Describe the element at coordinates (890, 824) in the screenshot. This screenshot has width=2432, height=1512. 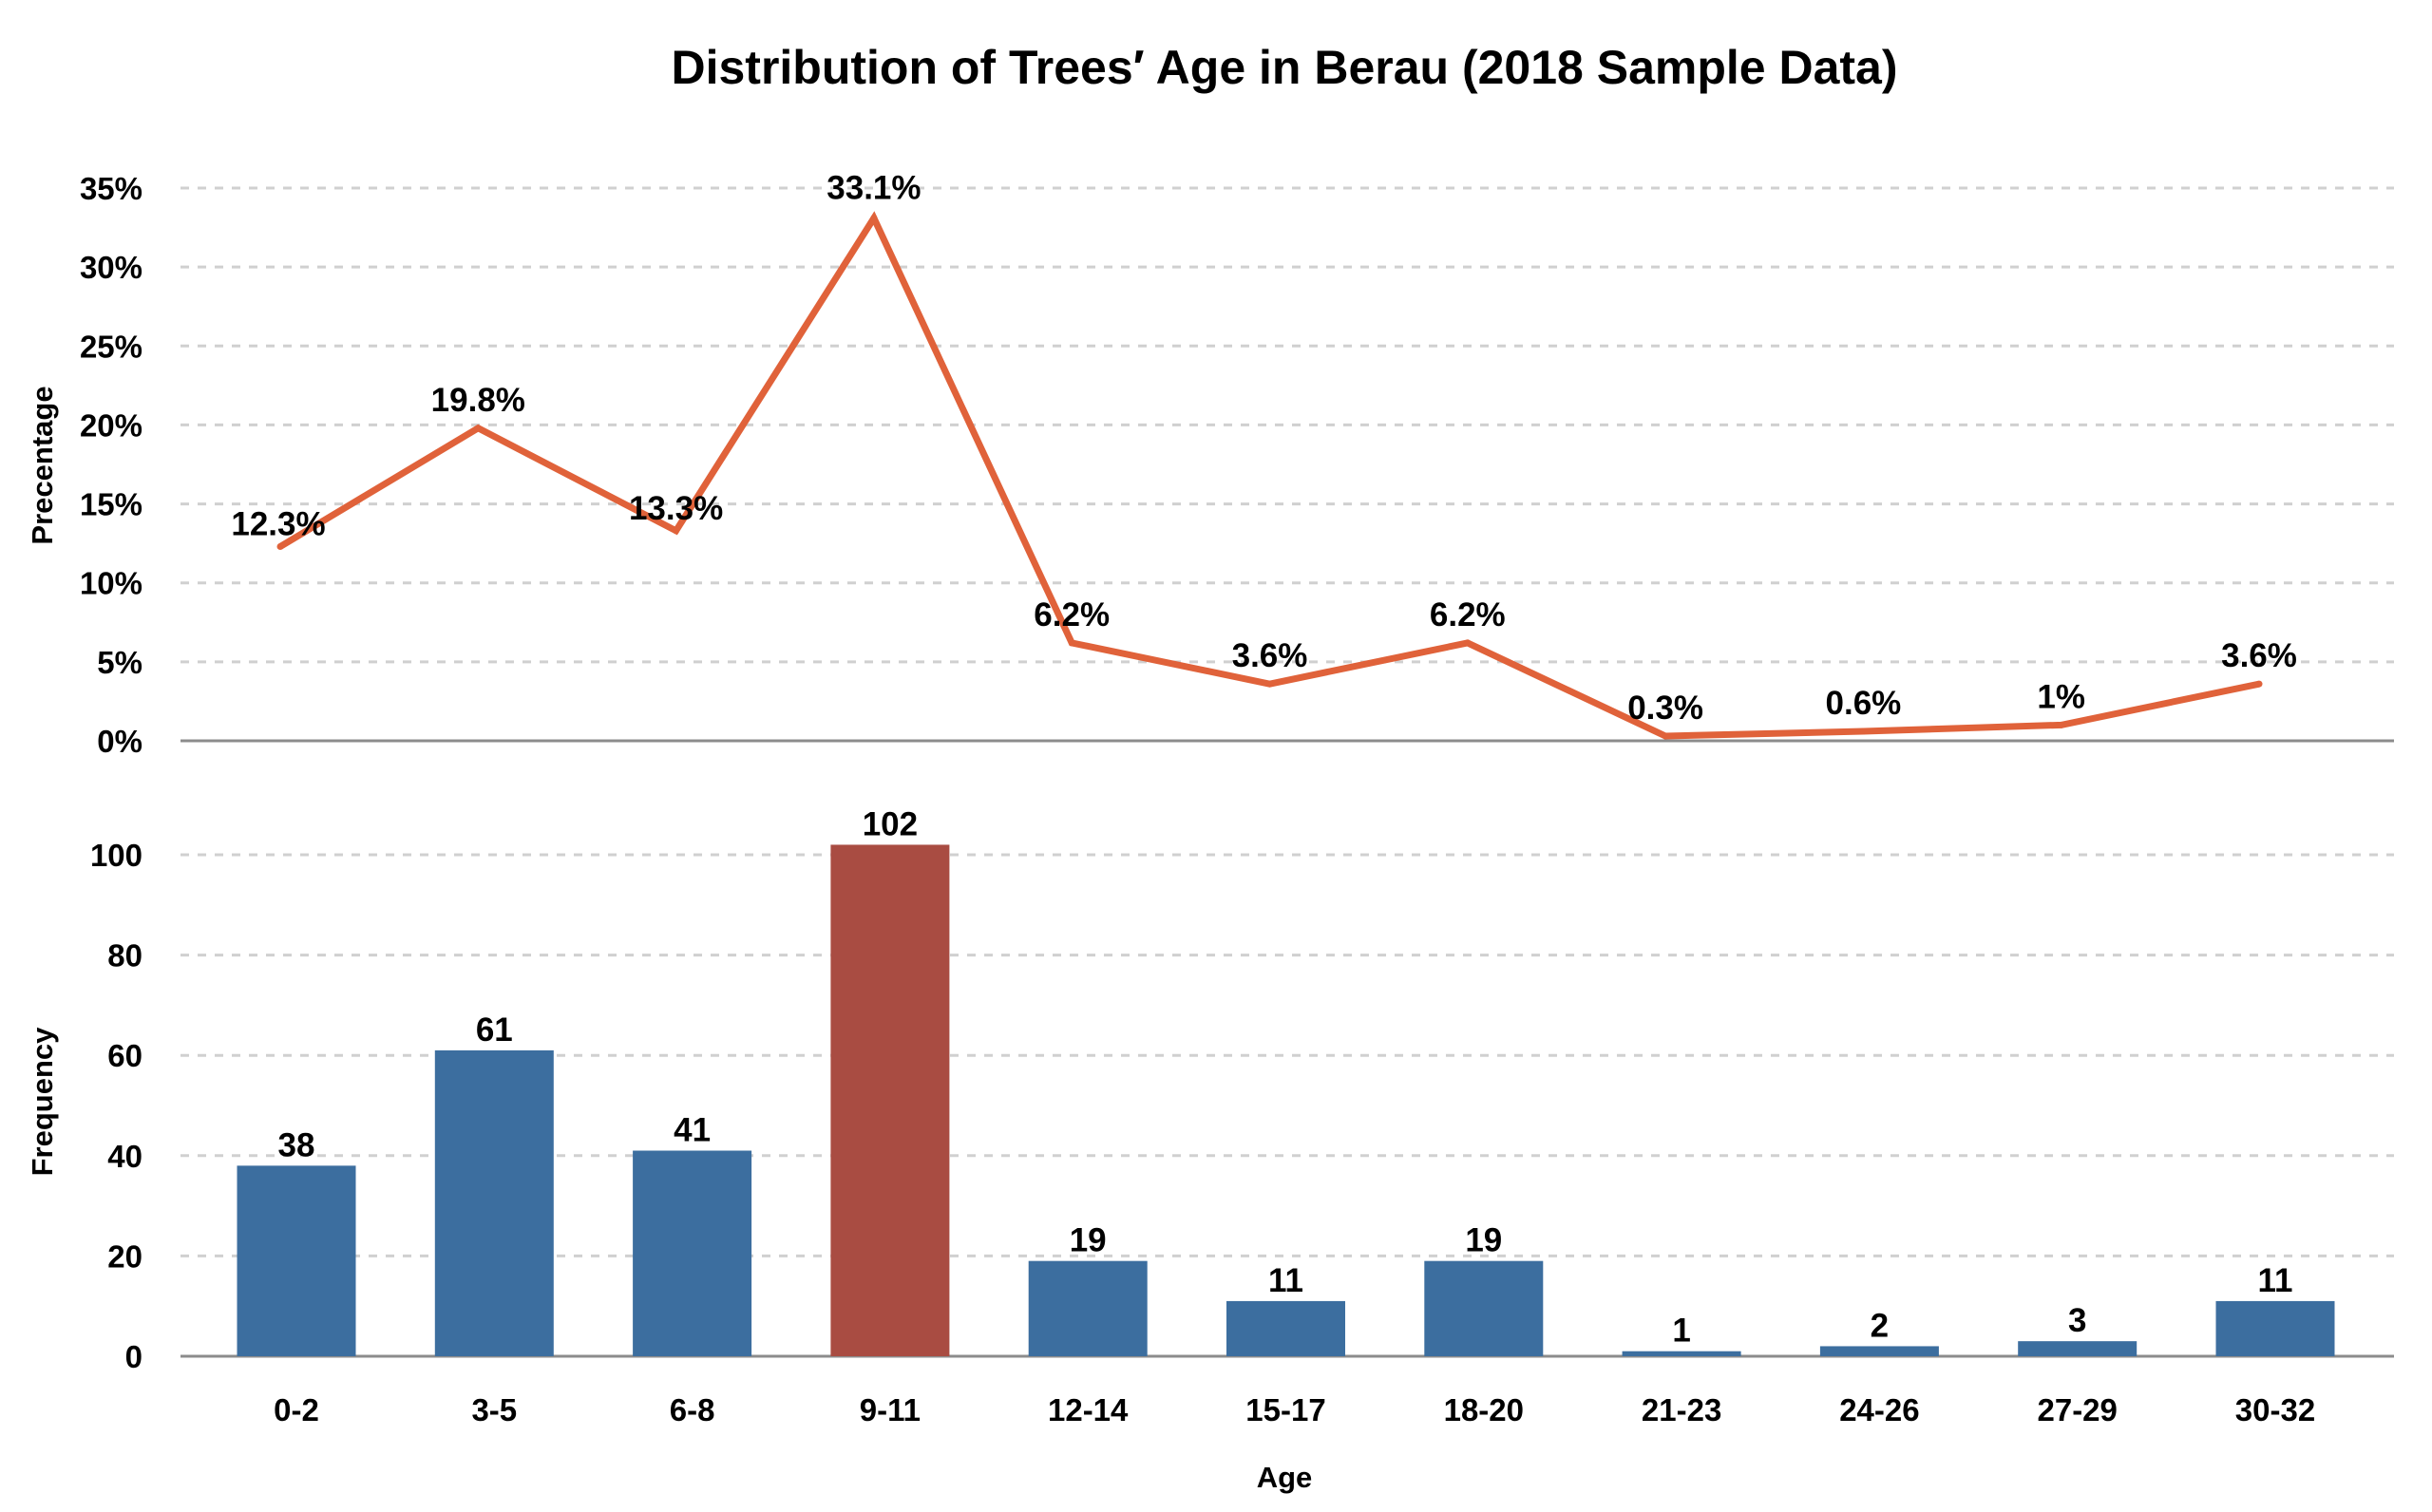
I see `frequency-data-label-9-11: 102` at that location.